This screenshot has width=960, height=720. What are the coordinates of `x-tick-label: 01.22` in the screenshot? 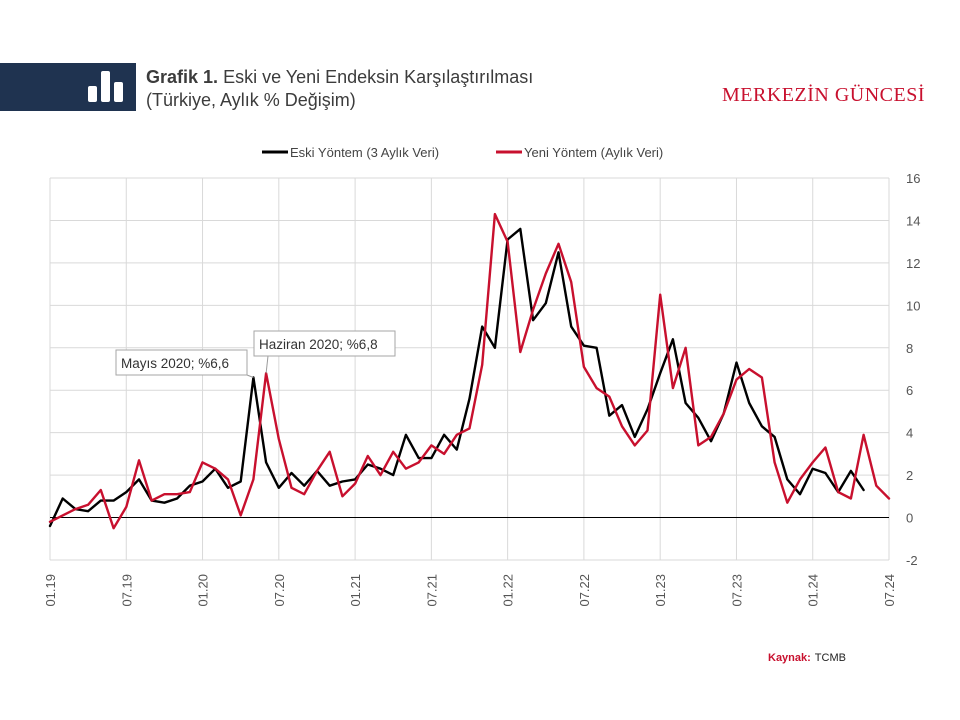 It's located at (508, 590).